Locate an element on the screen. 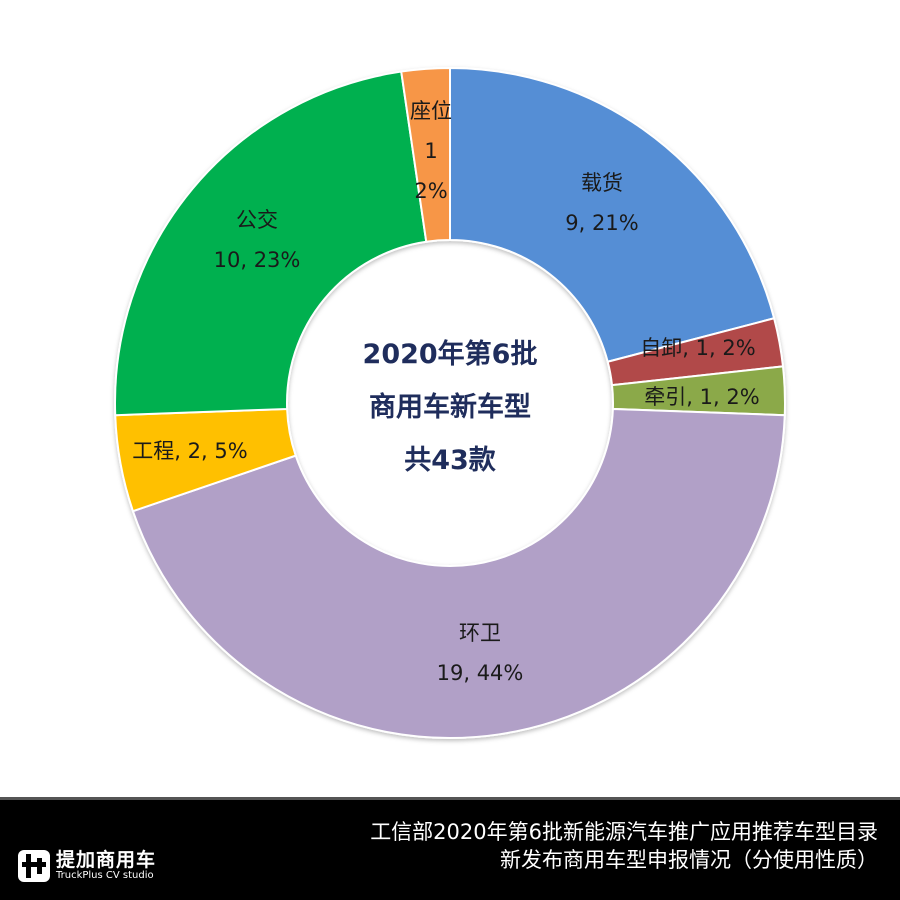  data-label: 1 is located at coordinates (430, 151).